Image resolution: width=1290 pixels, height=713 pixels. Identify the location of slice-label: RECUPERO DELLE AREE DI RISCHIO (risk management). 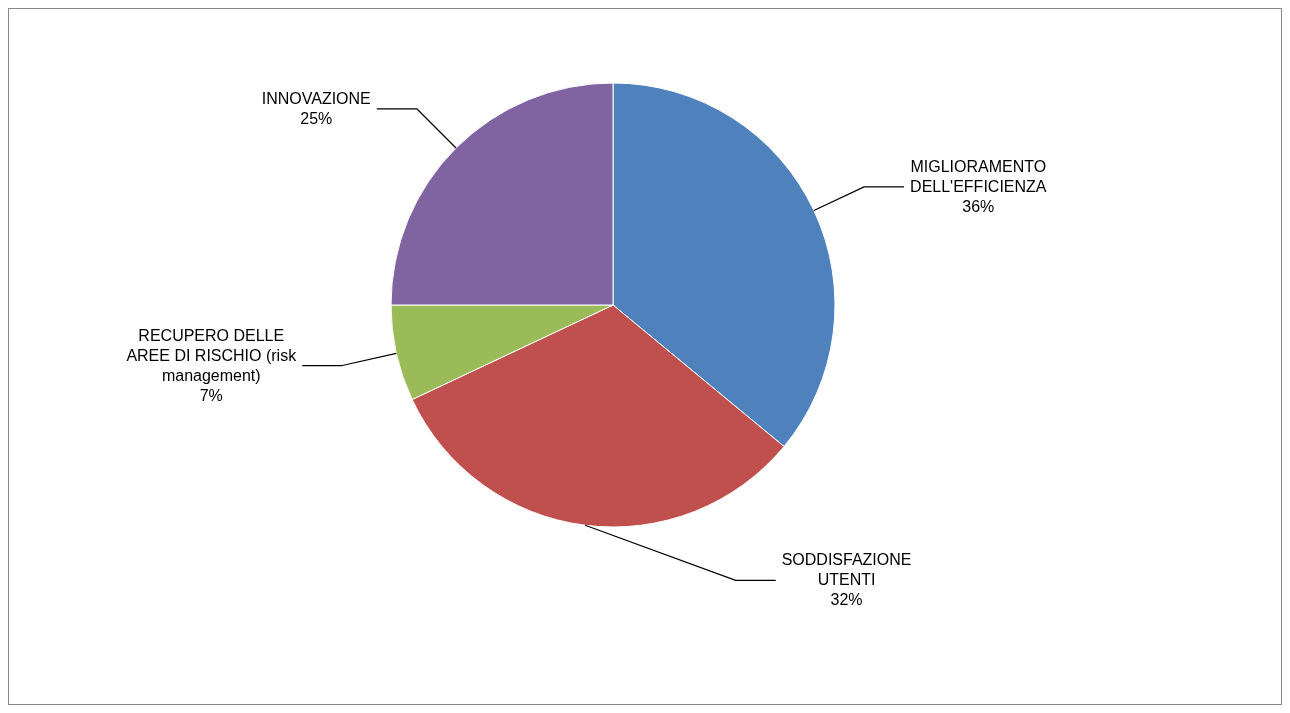
(212, 355).